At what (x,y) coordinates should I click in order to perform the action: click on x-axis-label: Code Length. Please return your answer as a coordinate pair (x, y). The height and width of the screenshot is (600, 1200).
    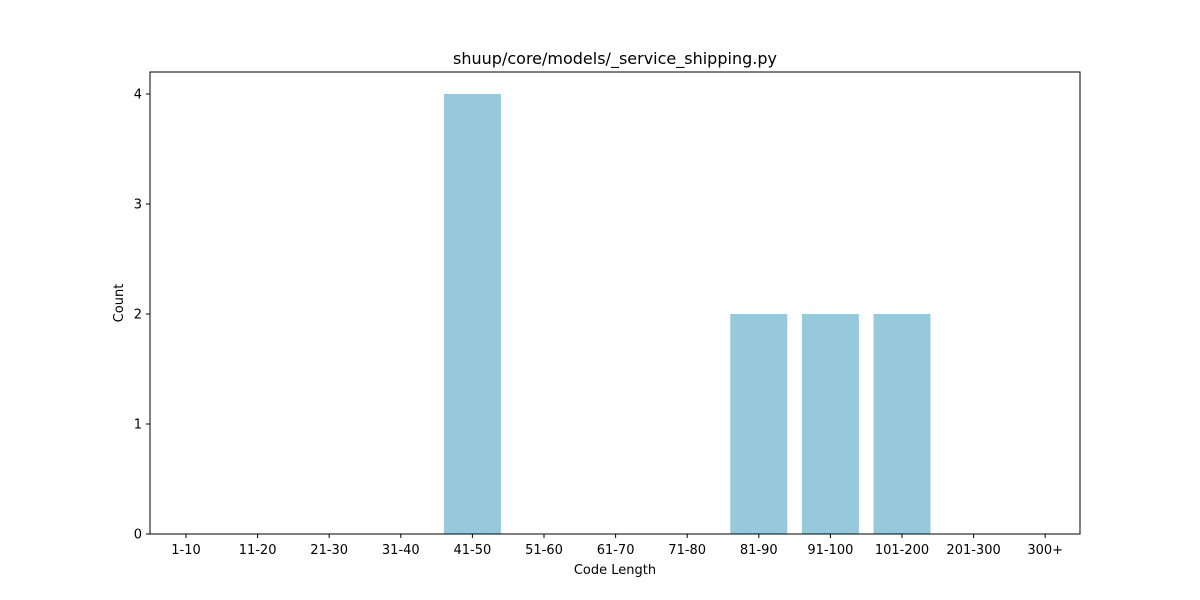
    Looking at the image, I should click on (615, 570).